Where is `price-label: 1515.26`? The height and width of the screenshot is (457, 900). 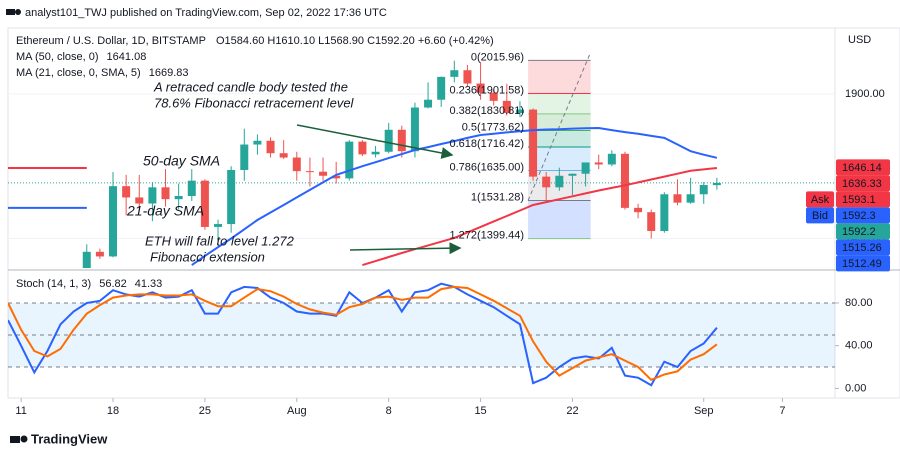
price-label: 1515.26 is located at coordinates (862, 248).